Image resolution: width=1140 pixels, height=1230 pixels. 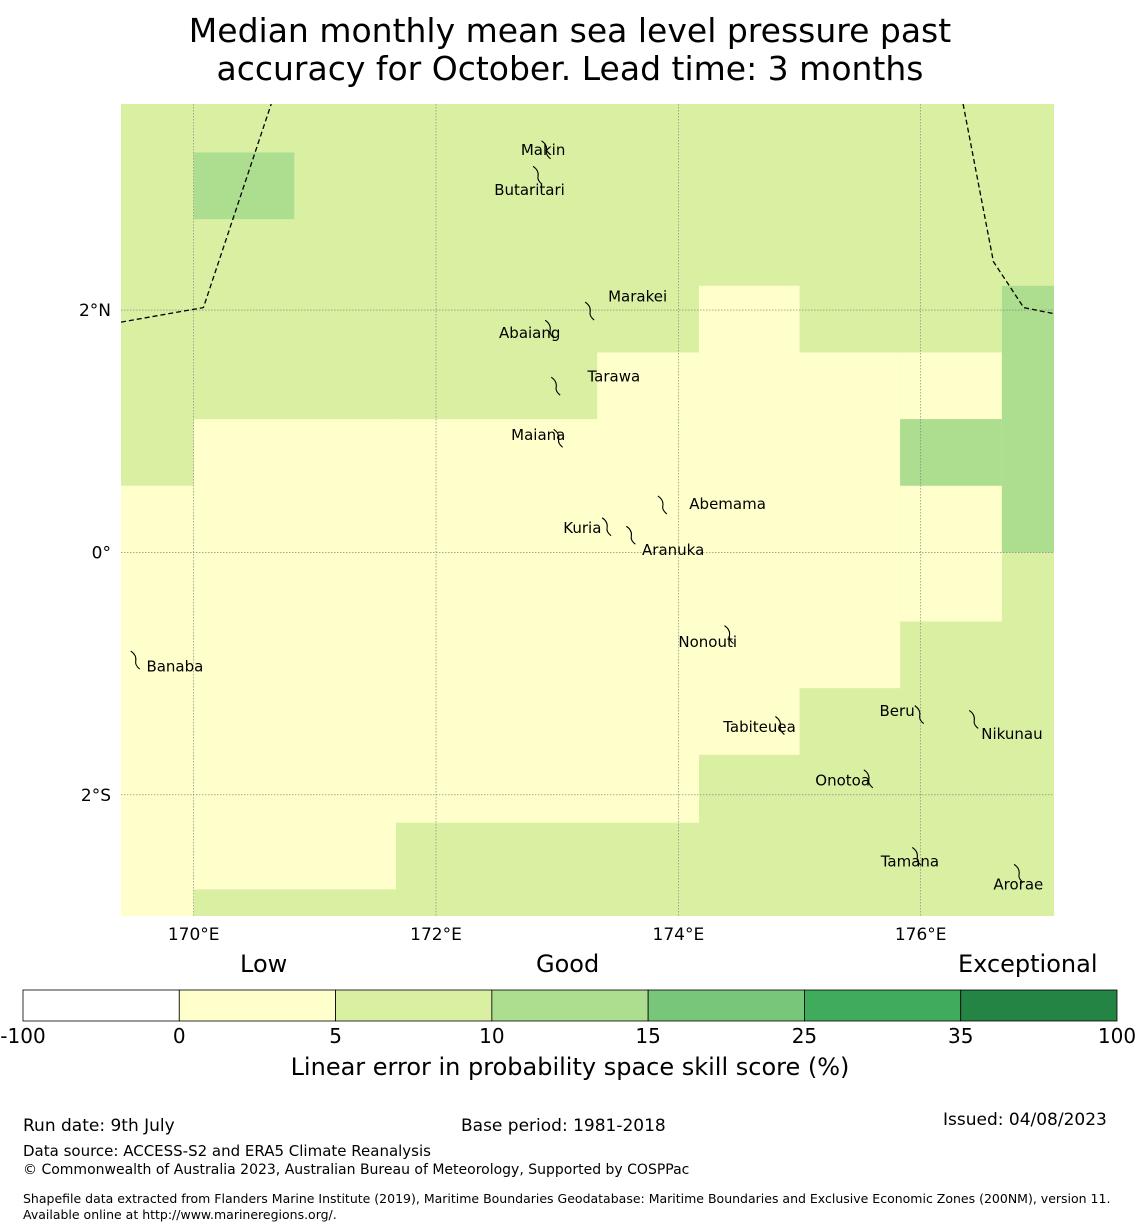 What do you see at coordinates (648, 1036) in the screenshot?
I see `colorbar-tick-label: 15` at bounding box center [648, 1036].